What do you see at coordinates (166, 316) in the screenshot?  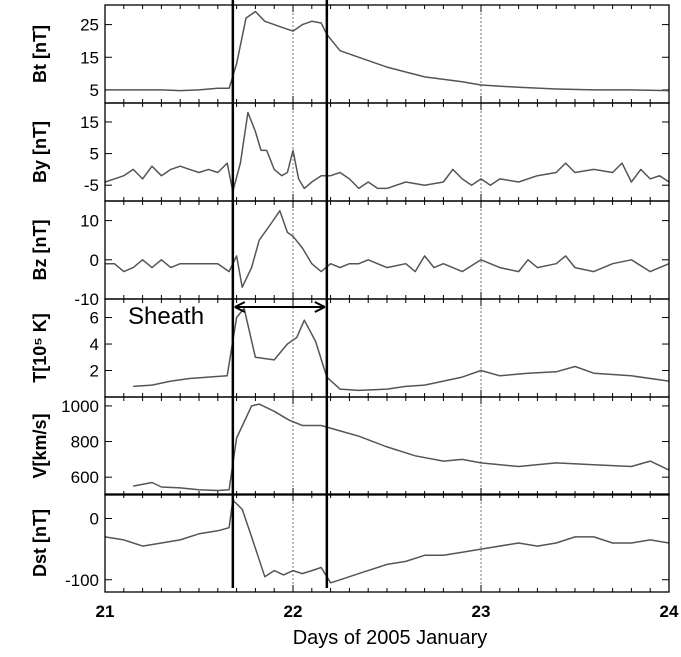 I see `sheath-label: Sheath` at bounding box center [166, 316].